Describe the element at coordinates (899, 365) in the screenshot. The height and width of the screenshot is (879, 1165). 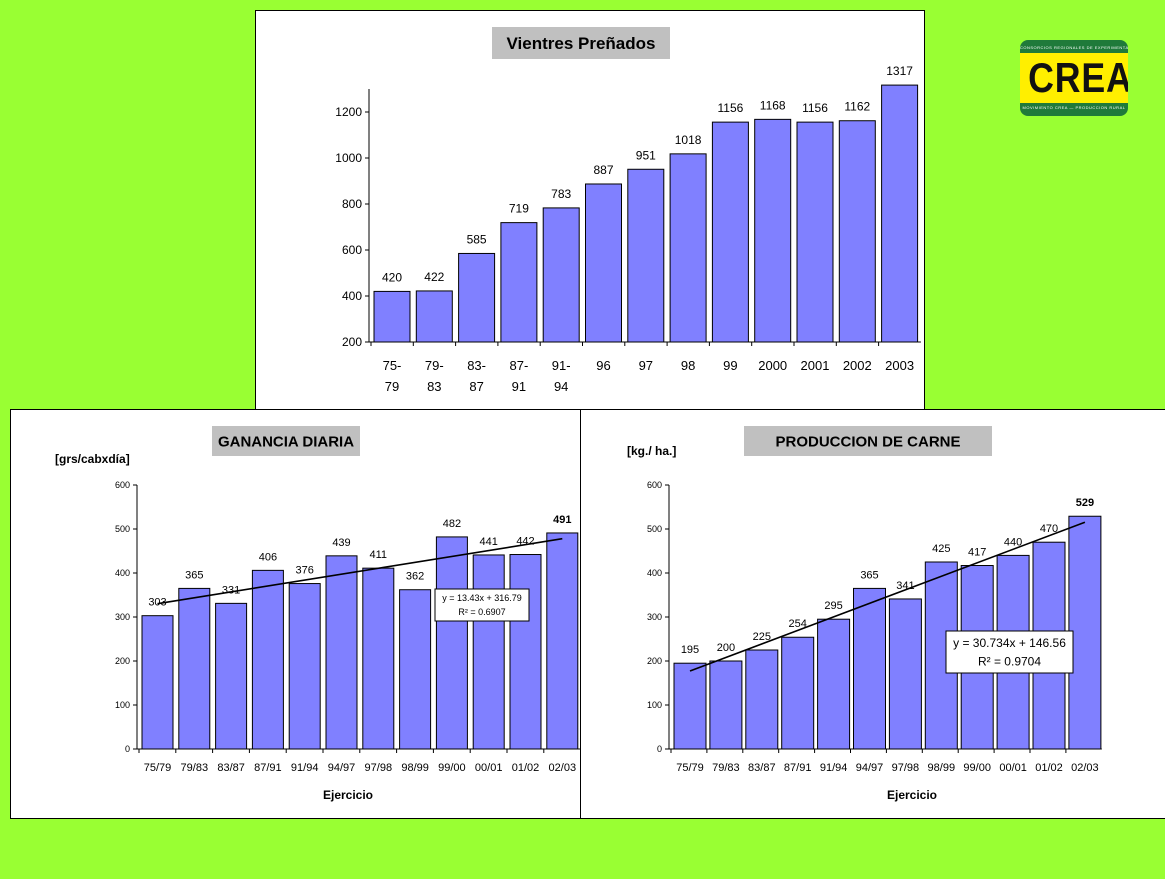
I see `vientres-category-label: 2003` at that location.